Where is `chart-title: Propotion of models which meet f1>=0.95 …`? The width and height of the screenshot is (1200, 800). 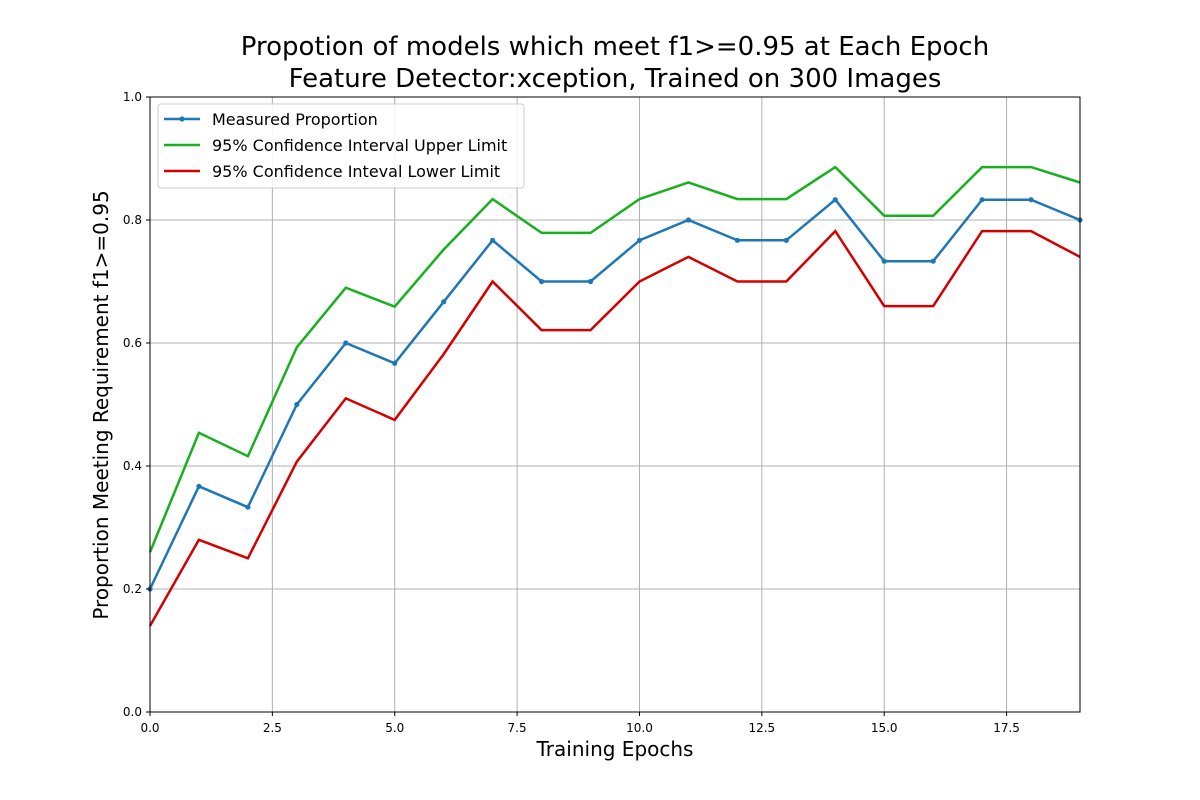 chart-title: Propotion of models which meet f1>=0.95 … is located at coordinates (615, 47).